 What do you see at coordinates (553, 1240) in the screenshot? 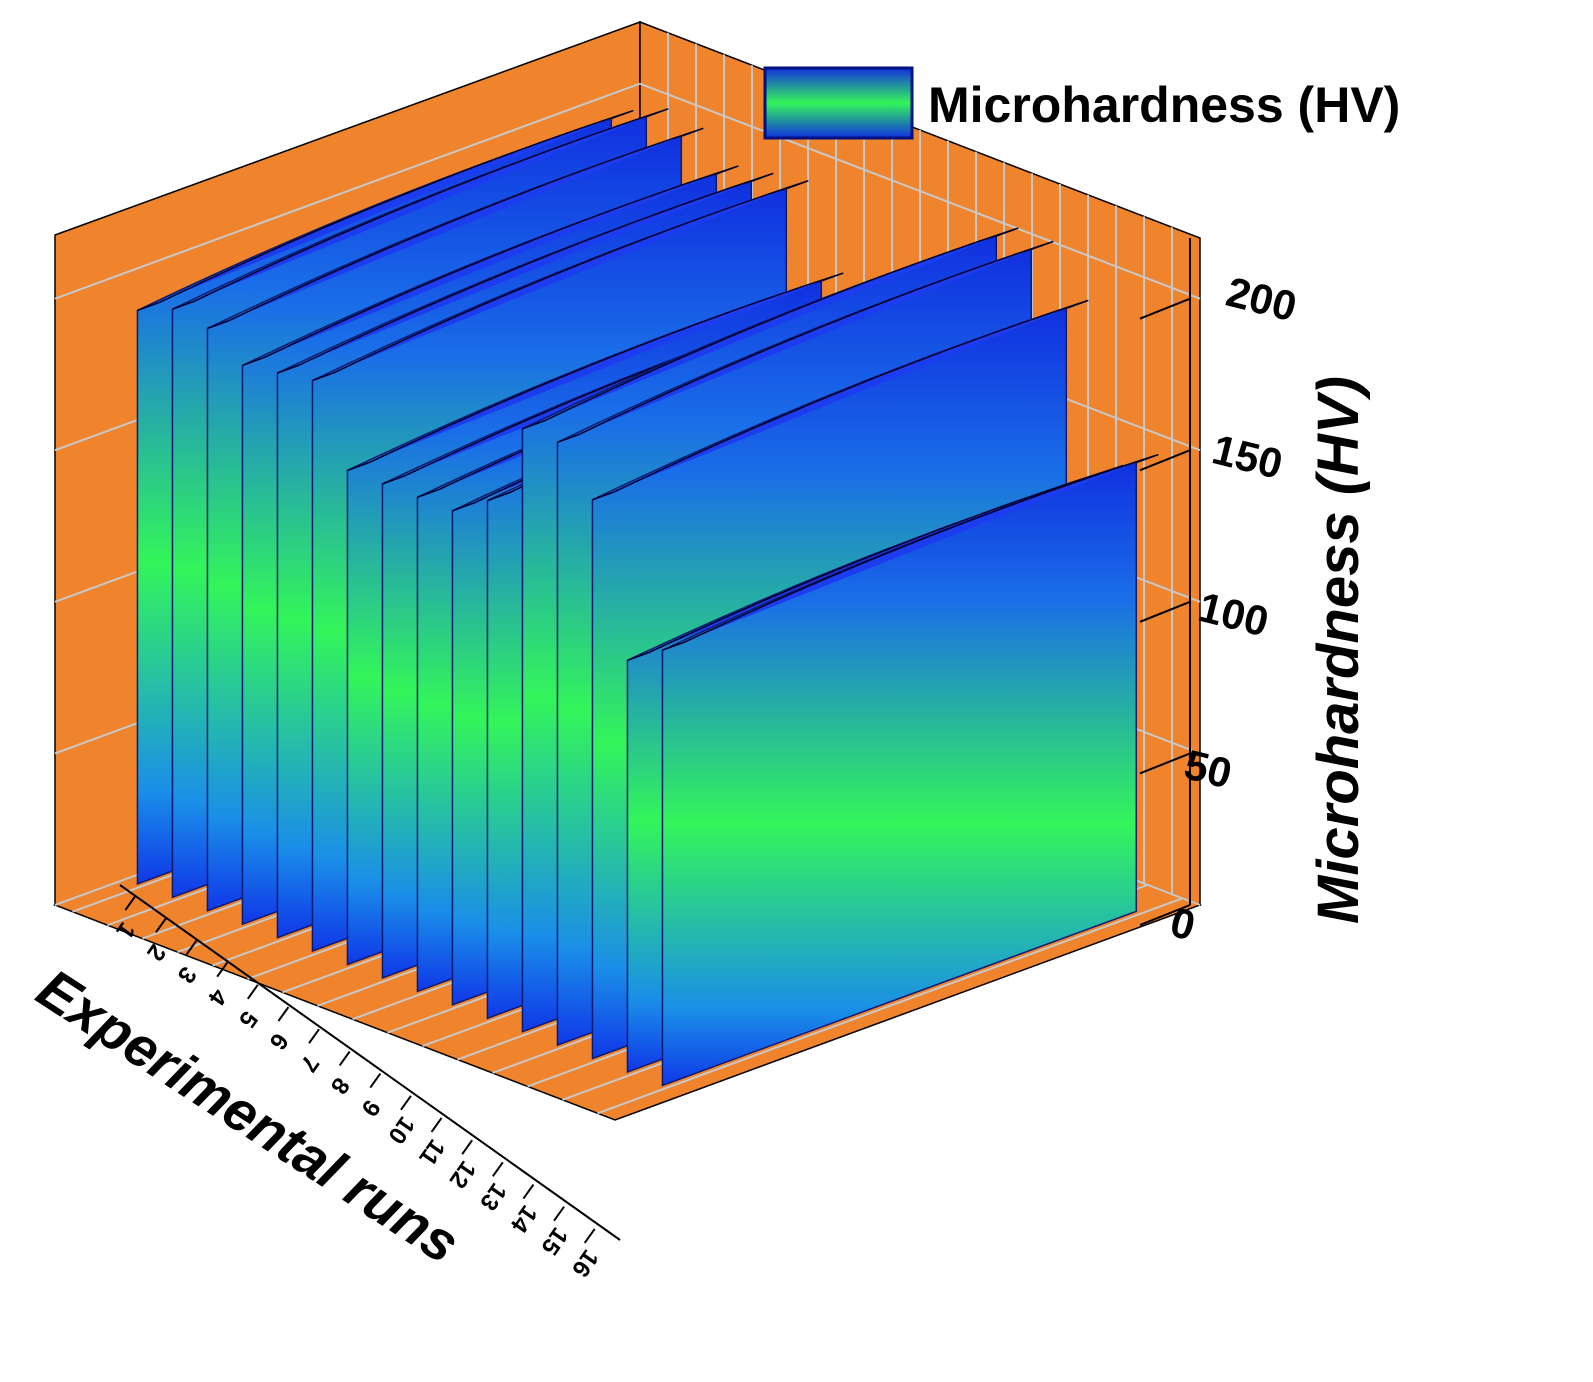
I see `x-tick-label: 15` at bounding box center [553, 1240].